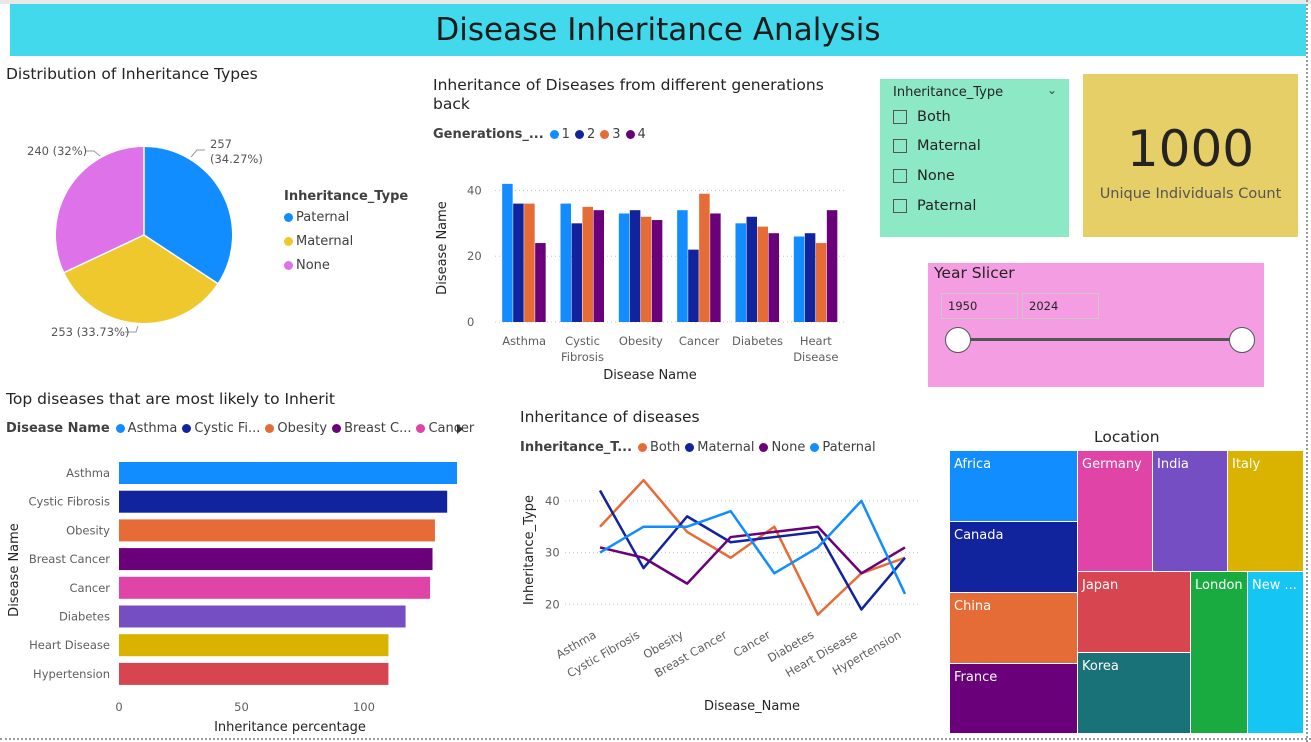 The width and height of the screenshot is (1311, 742). I want to click on treemap-cell-china: China, so click(1013, 628).